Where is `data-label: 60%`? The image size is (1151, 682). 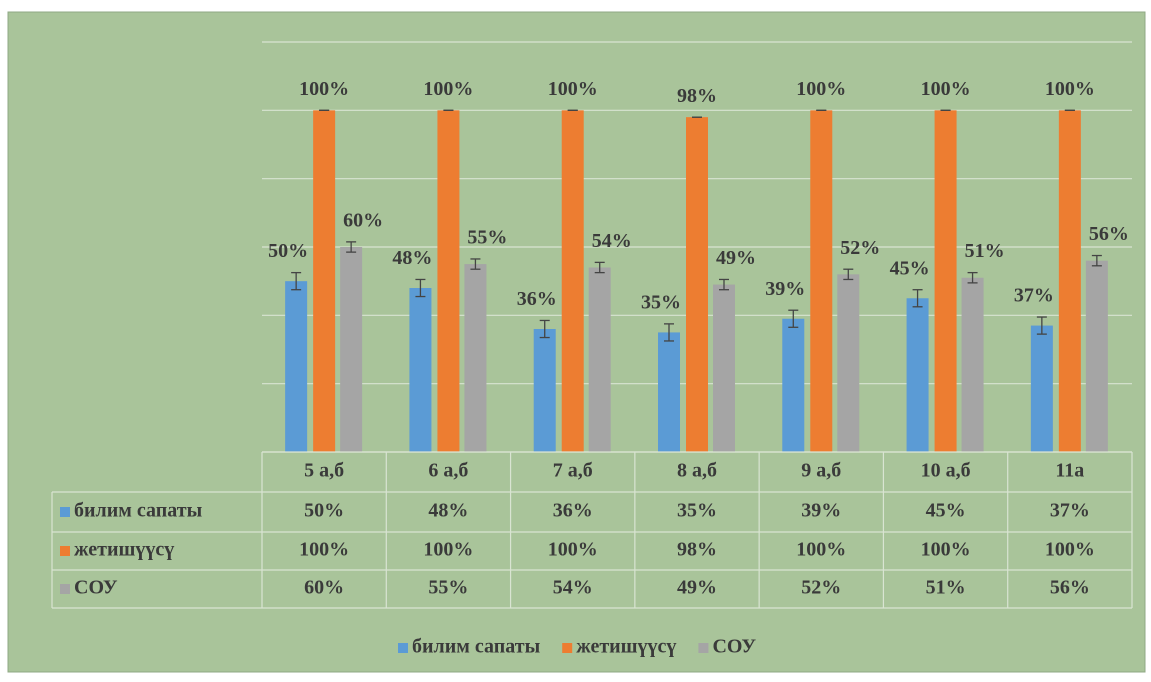
data-label: 60% is located at coordinates (363, 220).